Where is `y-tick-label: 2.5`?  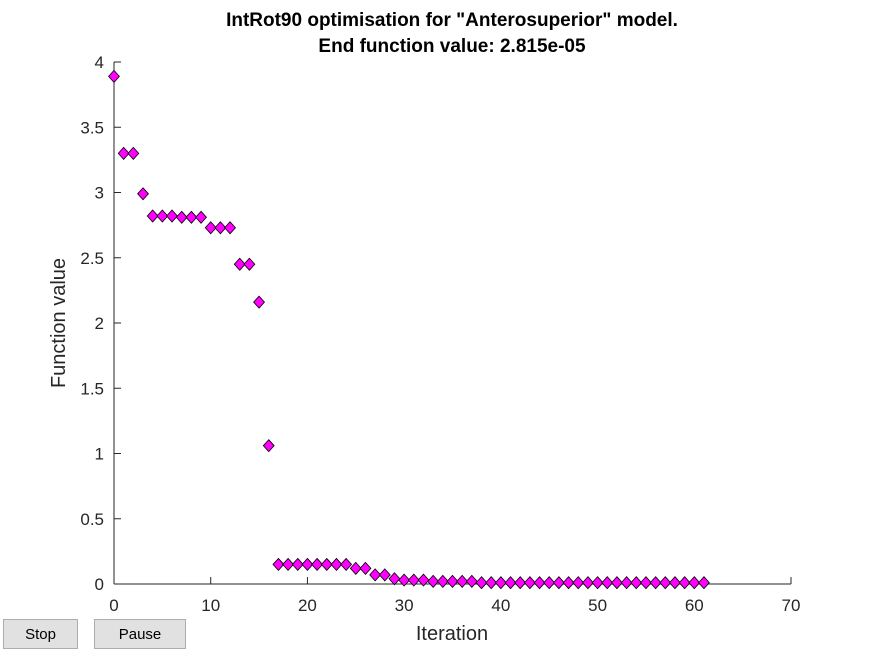
y-tick-label: 2.5 is located at coordinates (92, 258).